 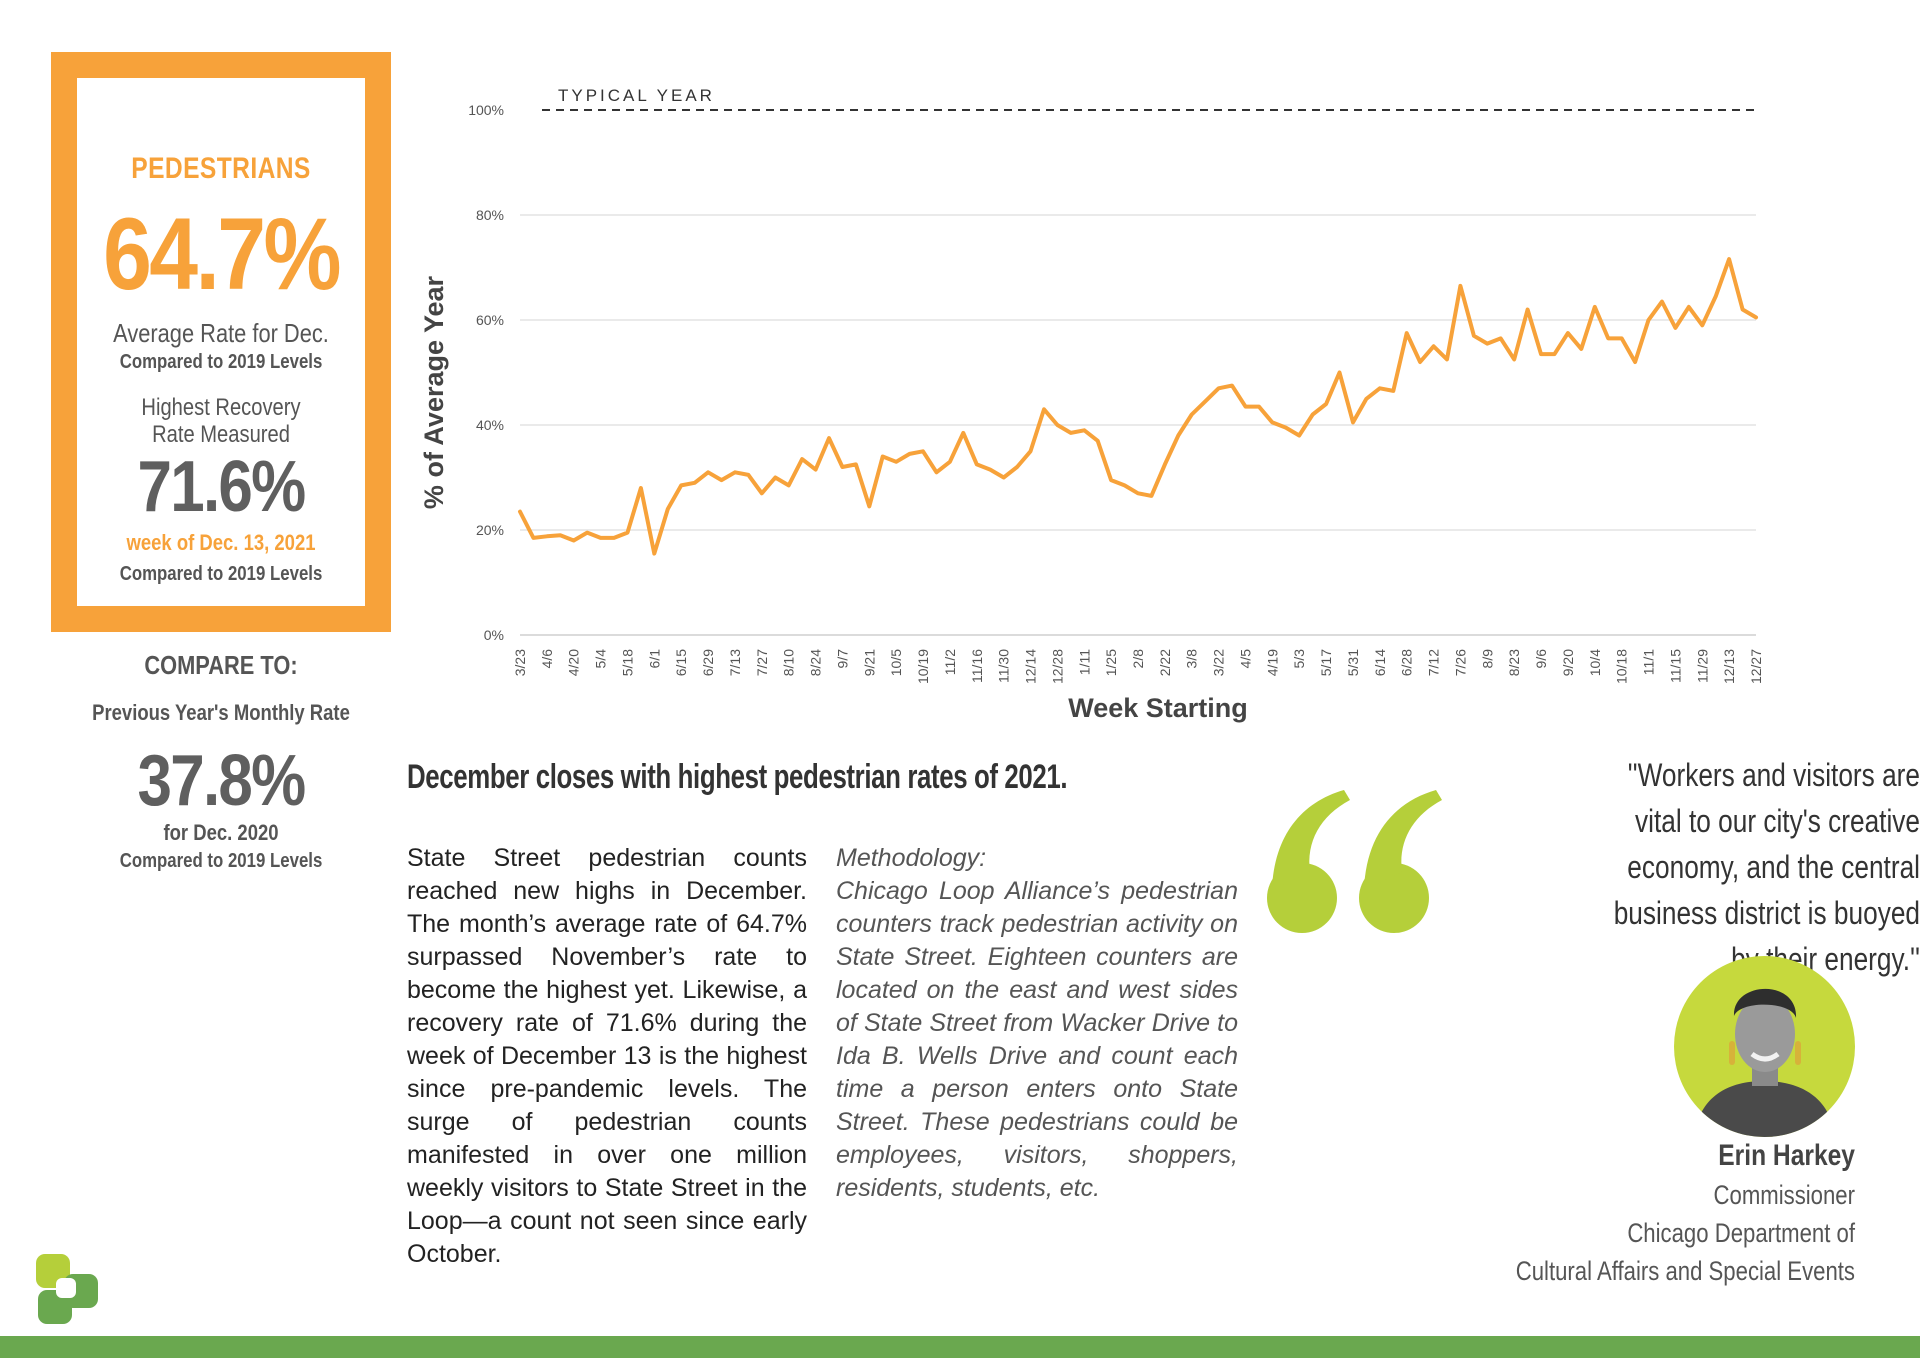 I want to click on x-tick-label: 1/11, so click(x=1084, y=662).